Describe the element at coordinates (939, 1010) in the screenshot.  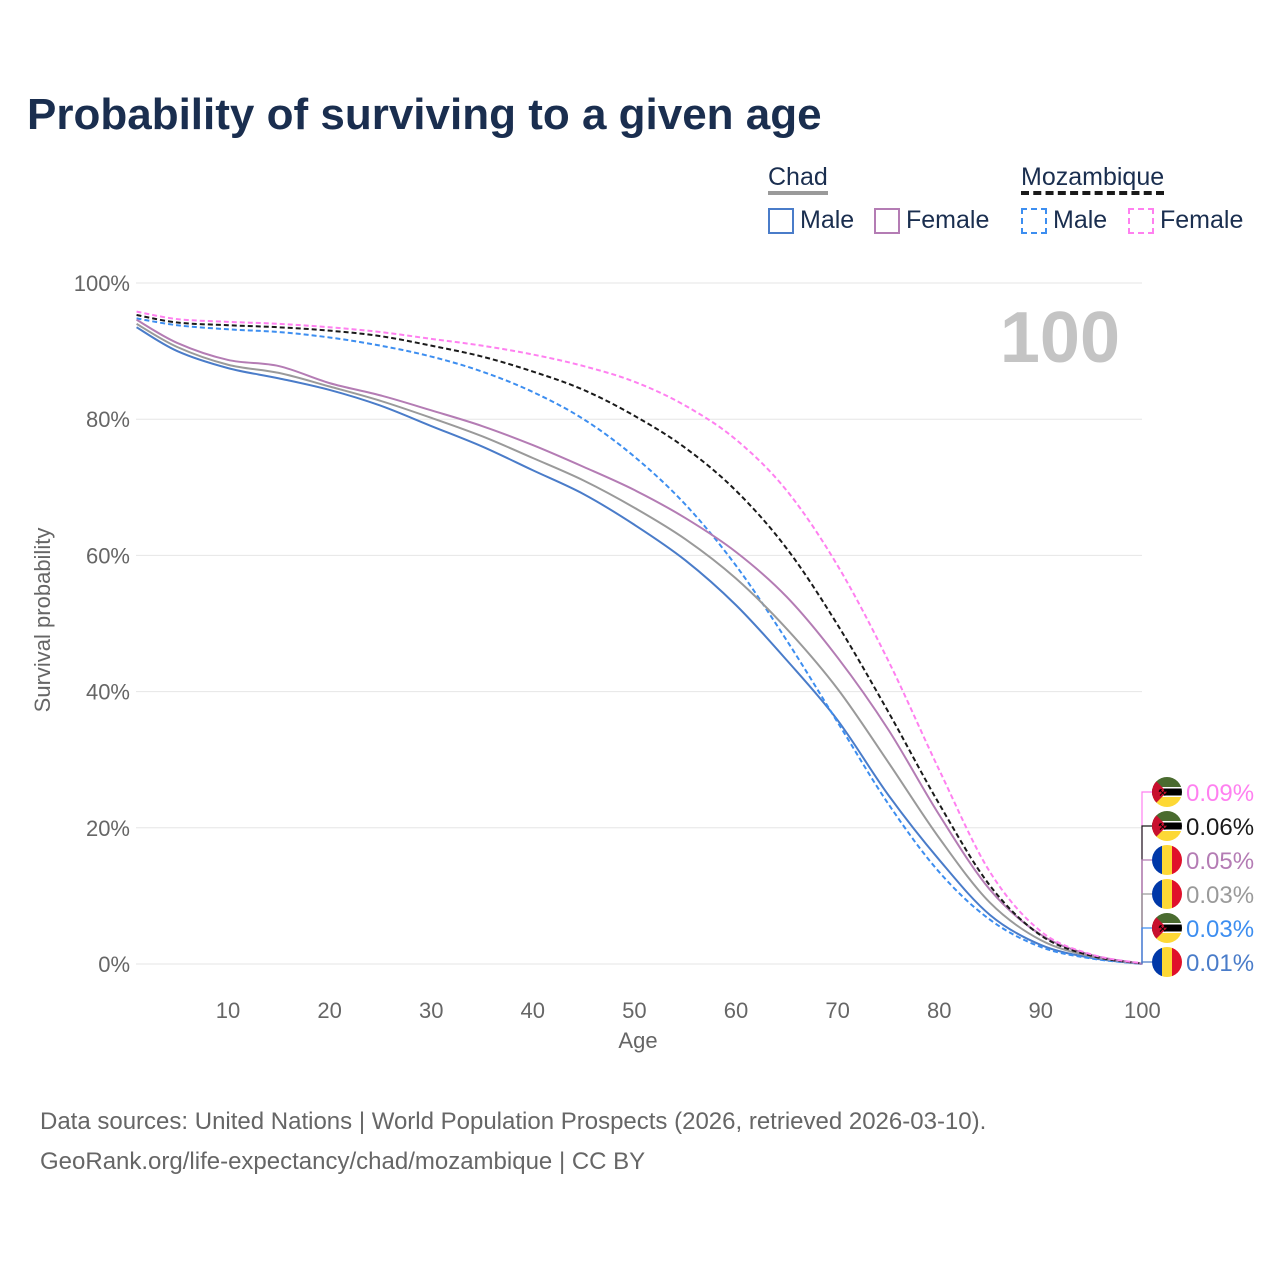
I see `x-tick-label: 80` at that location.